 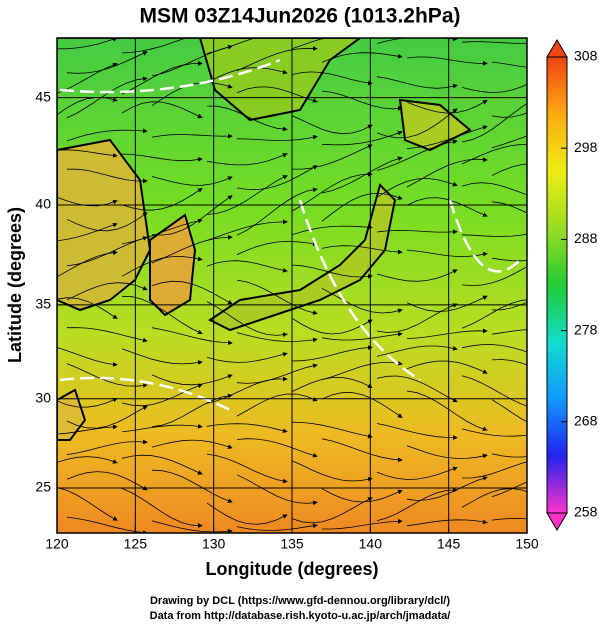 I want to click on y-tick-label: 40, so click(x=43, y=204).